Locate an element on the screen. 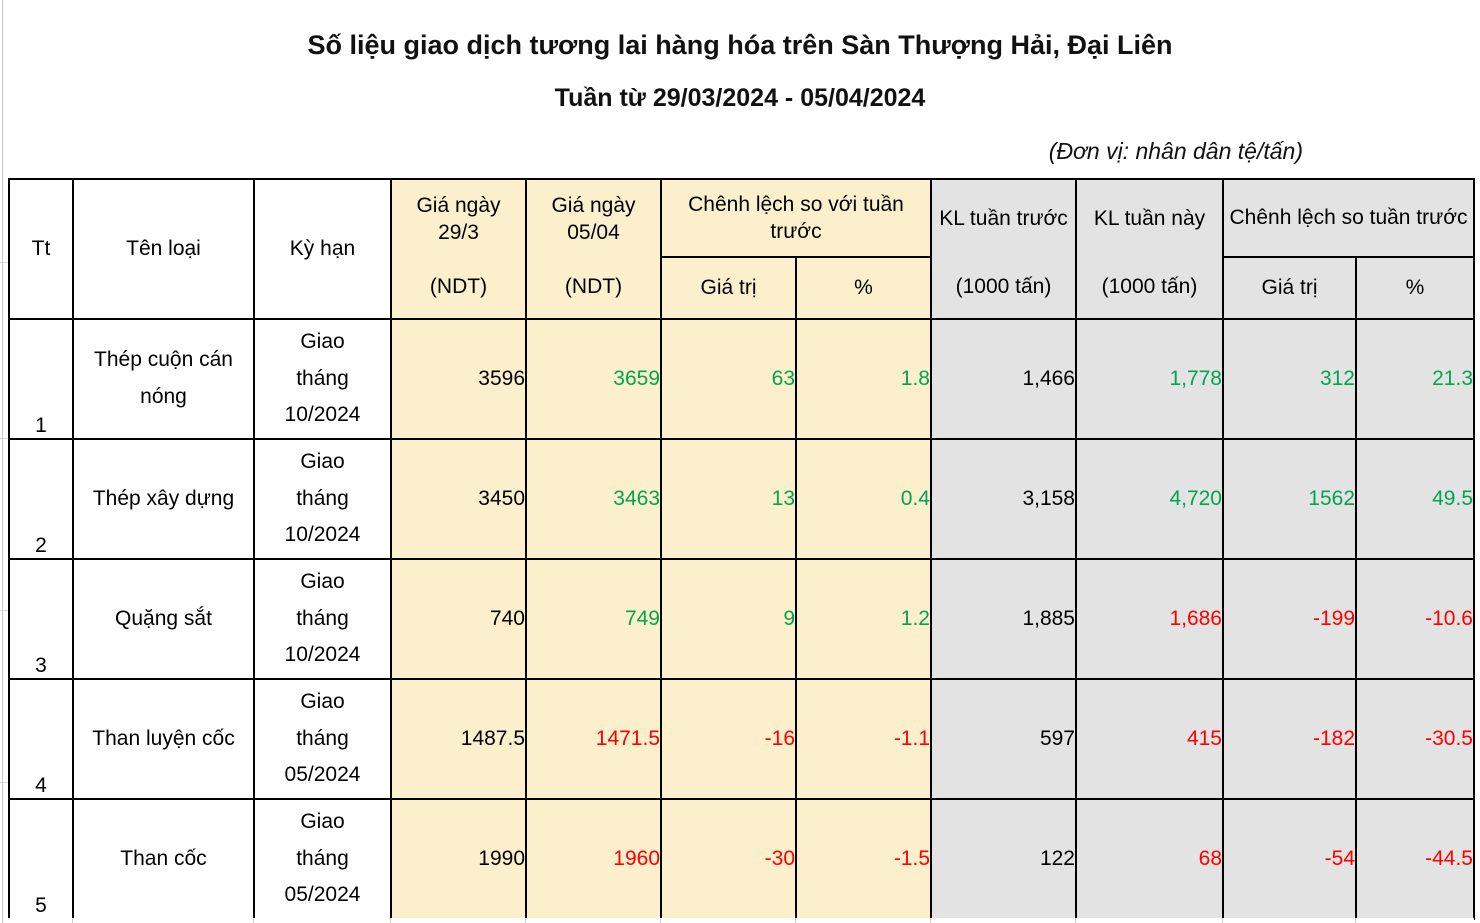  volume-diff-value: -182 is located at coordinates (1289, 739).